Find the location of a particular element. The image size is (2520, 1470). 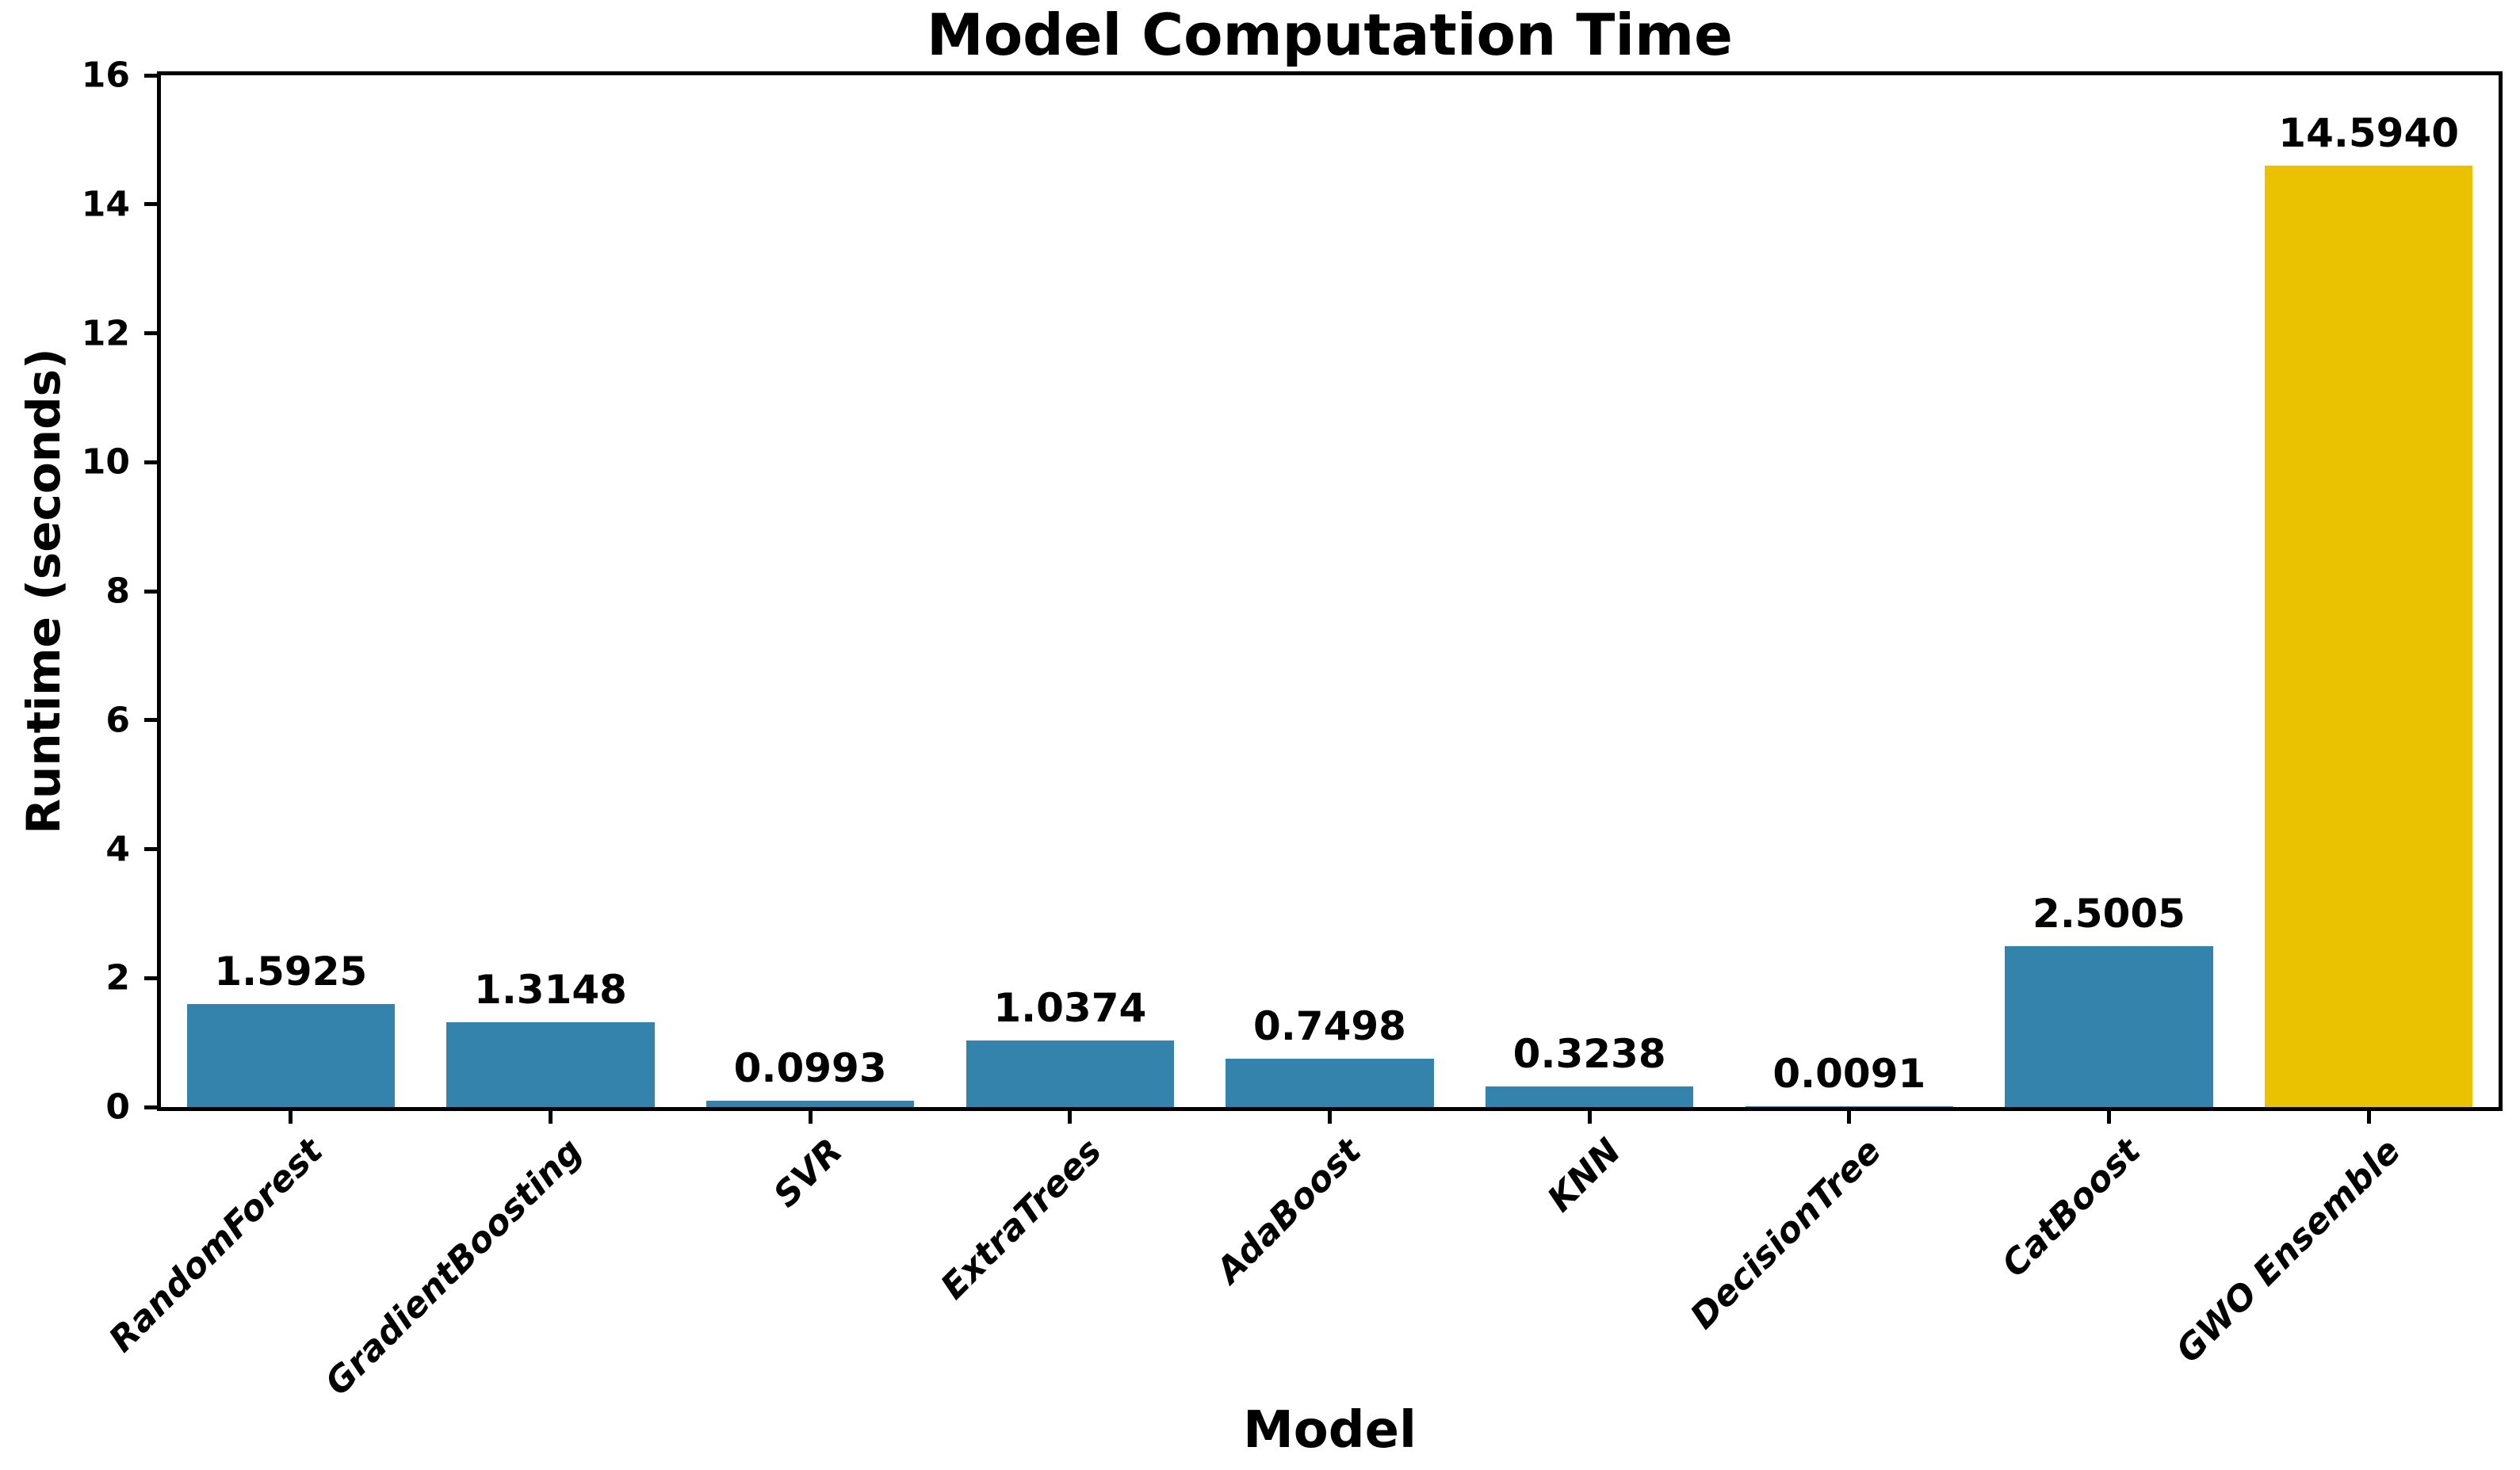

x-tick-label-gwo-ensemble: GWO Ensemble is located at coordinates (2288, 1251).